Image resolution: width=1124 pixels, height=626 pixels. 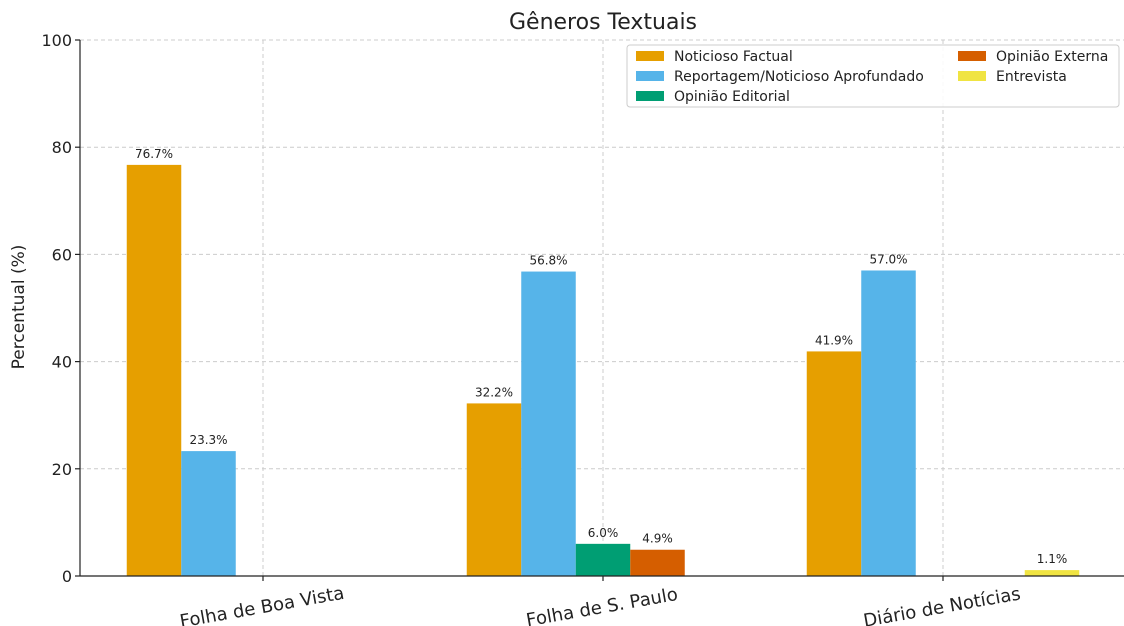 What do you see at coordinates (732, 97) in the screenshot?
I see `legend-label: Opinião Editorial` at bounding box center [732, 97].